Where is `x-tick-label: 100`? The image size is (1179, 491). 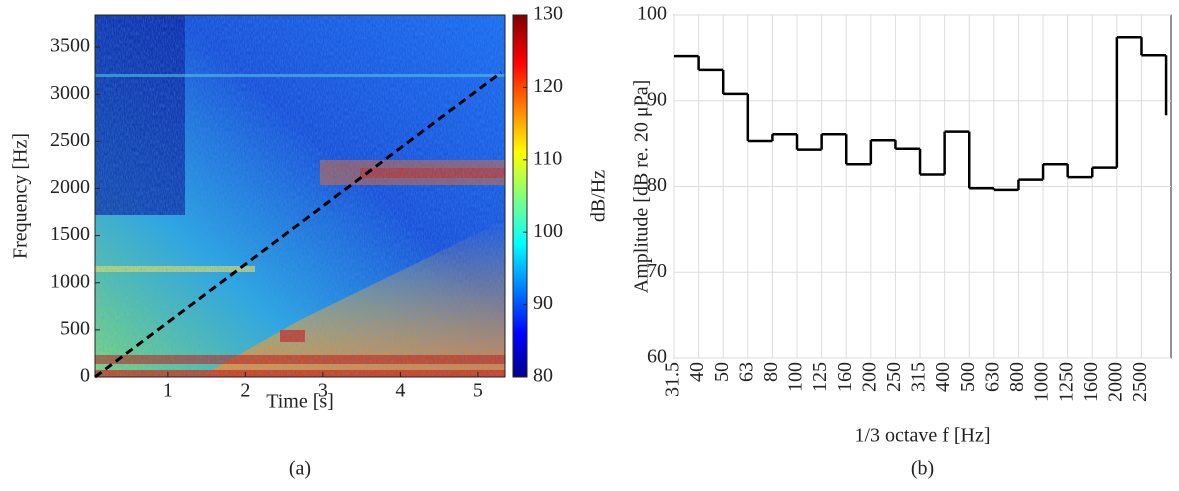
x-tick-label: 100 is located at coordinates (796, 377).